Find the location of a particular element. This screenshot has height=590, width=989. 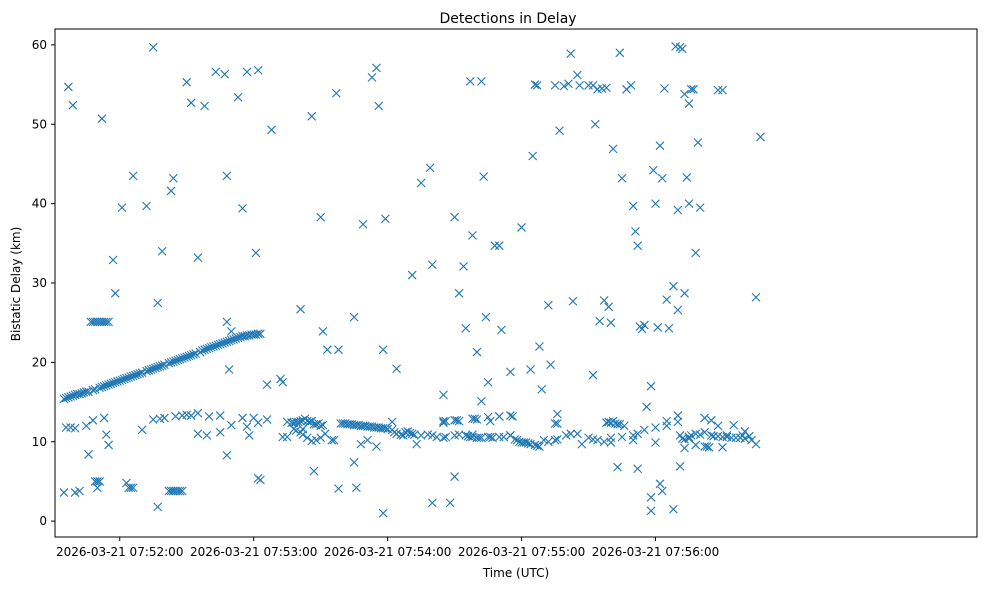

x-tick-label: 2026-03-21 07:54:00 is located at coordinates (387, 552).